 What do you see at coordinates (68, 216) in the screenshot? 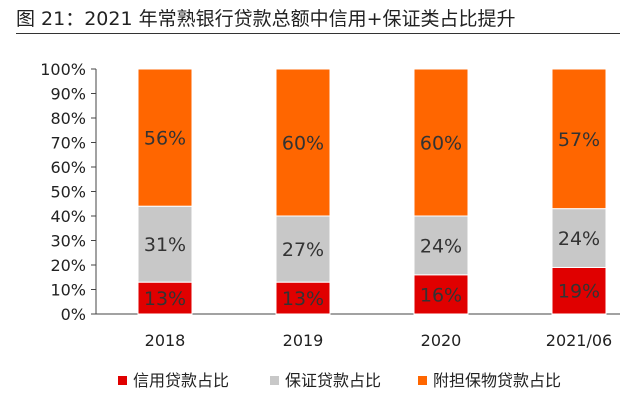
I see `y-tick-label: 40%` at bounding box center [68, 216].